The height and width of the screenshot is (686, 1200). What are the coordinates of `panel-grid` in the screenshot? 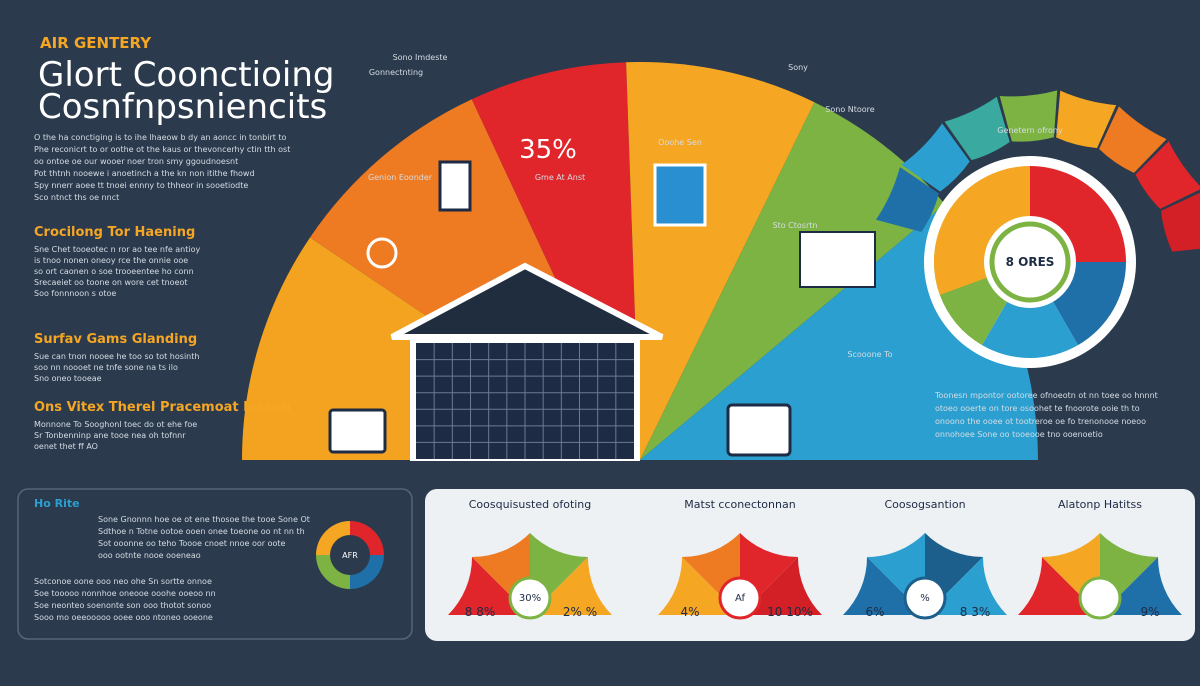 It's located at (525, 401).